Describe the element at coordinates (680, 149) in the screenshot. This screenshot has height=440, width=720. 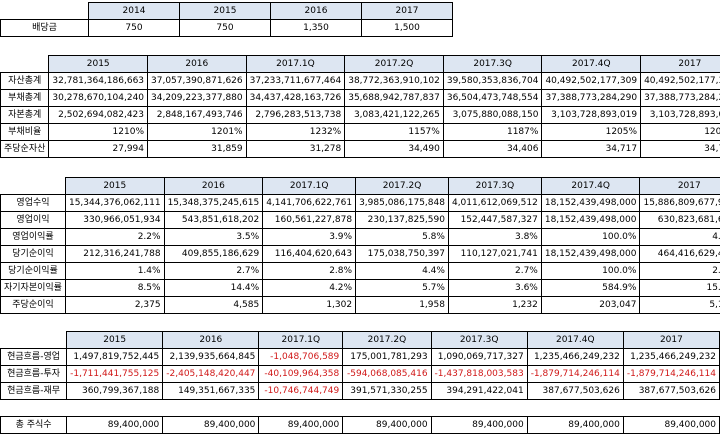
I see `value-cell: 34,717` at that location.